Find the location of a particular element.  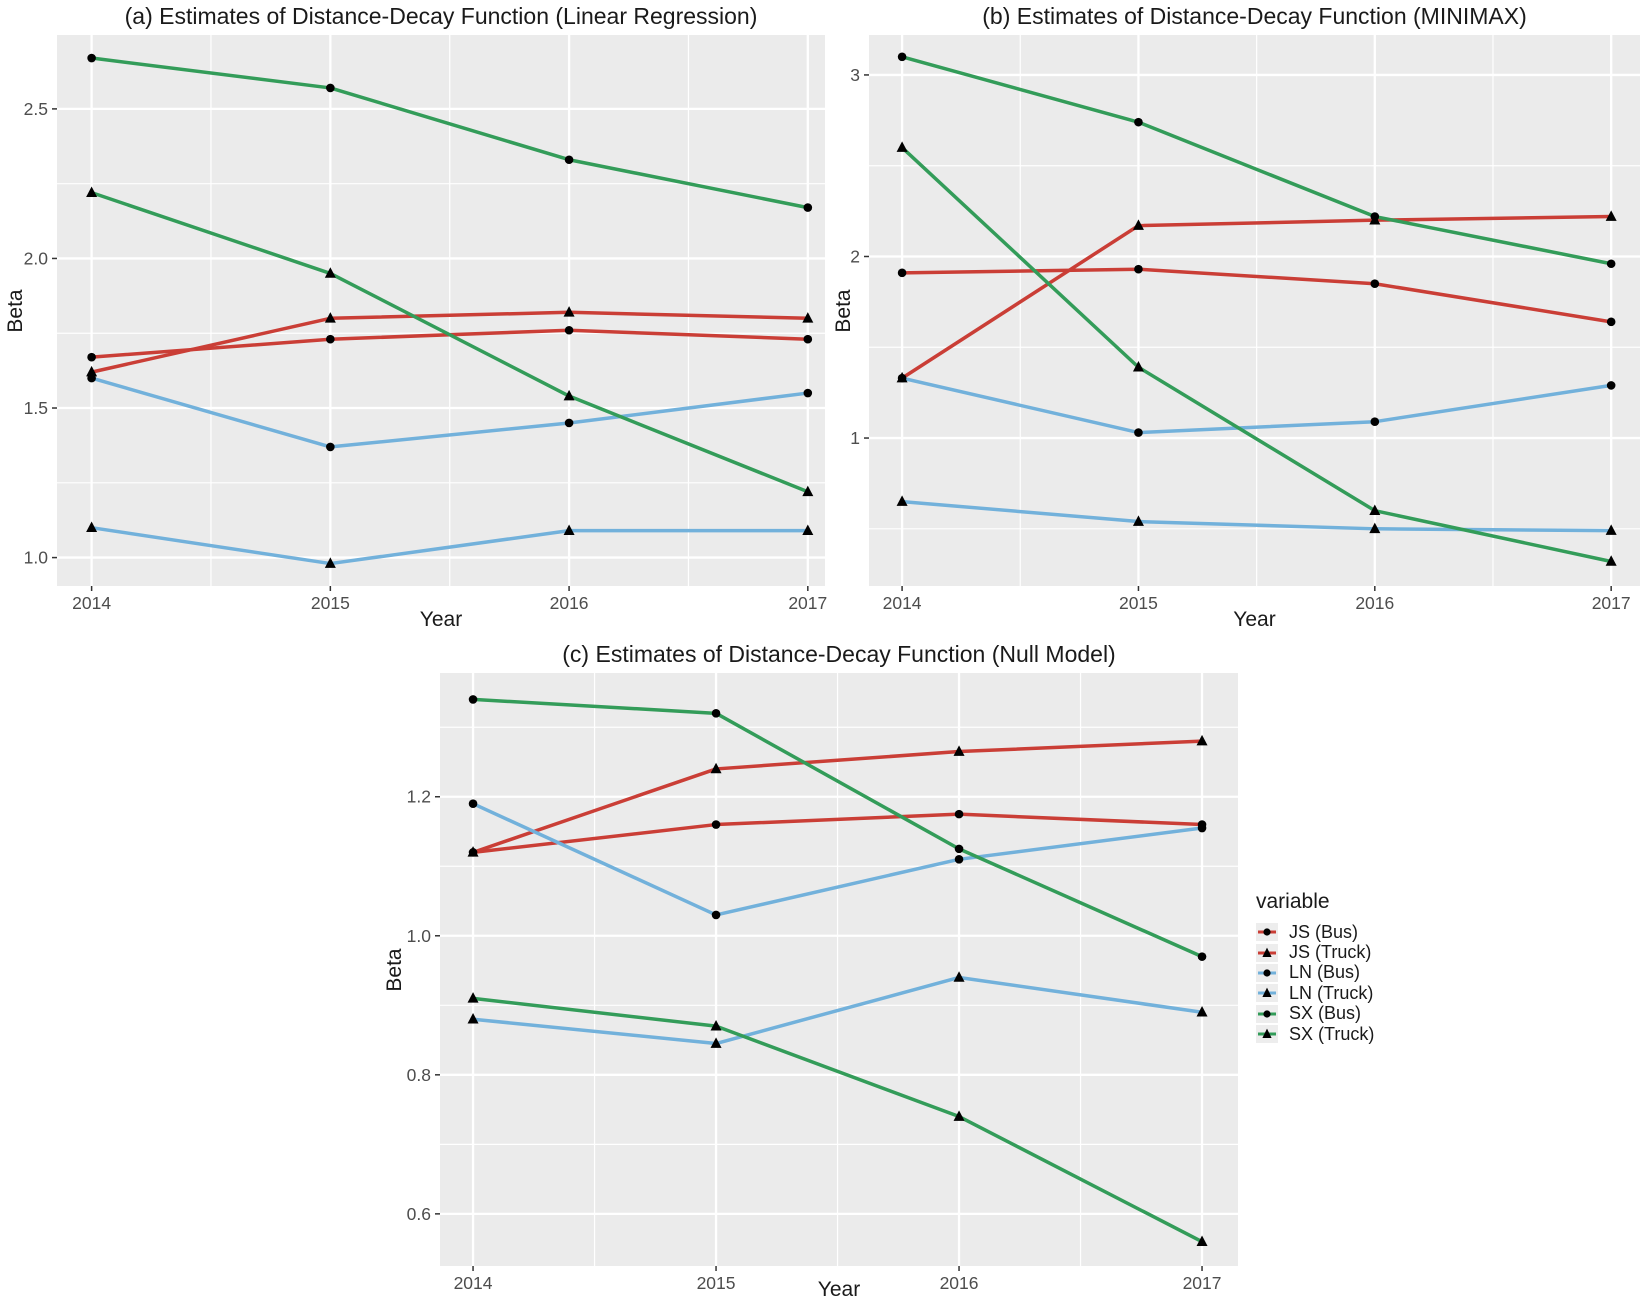

series-points-js-truck is located at coordinates (837, 795).